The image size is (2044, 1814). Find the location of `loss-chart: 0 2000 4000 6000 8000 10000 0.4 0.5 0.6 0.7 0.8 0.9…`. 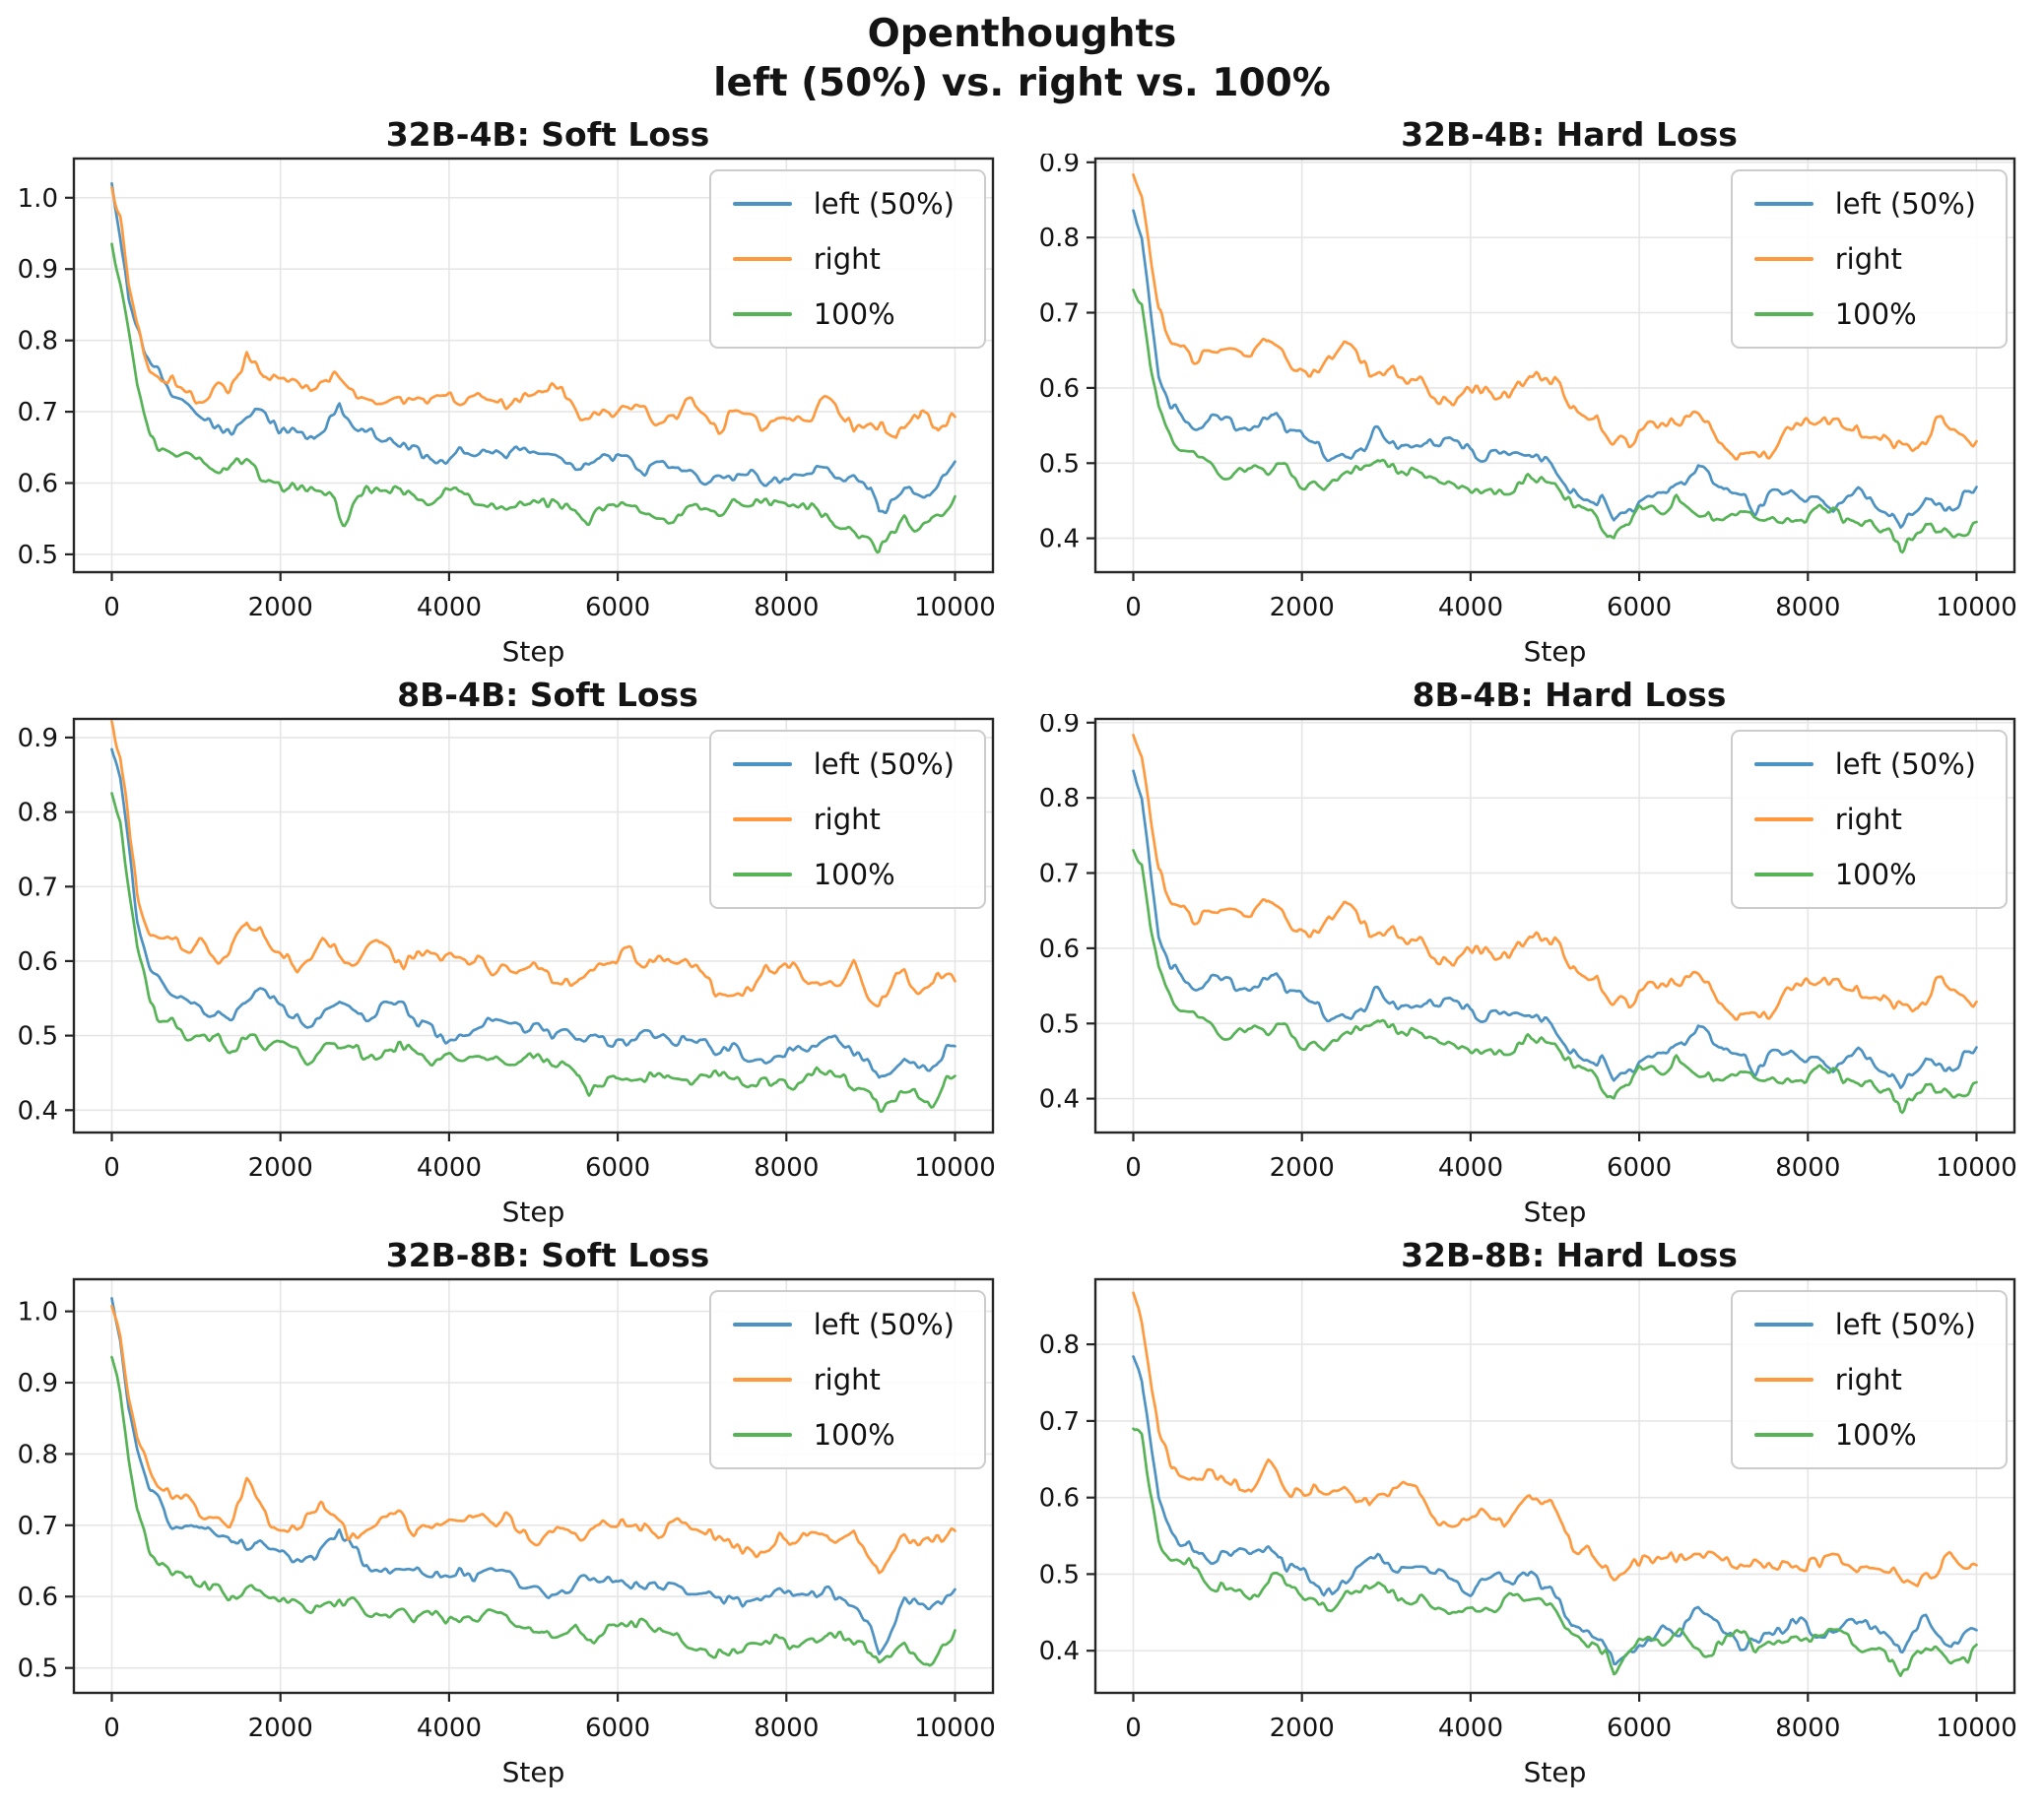

loss-chart: 0 2000 4000 6000 8000 10000 0.4 0.5 0.6 0.7 0.8 0.9… is located at coordinates (1528, 971).